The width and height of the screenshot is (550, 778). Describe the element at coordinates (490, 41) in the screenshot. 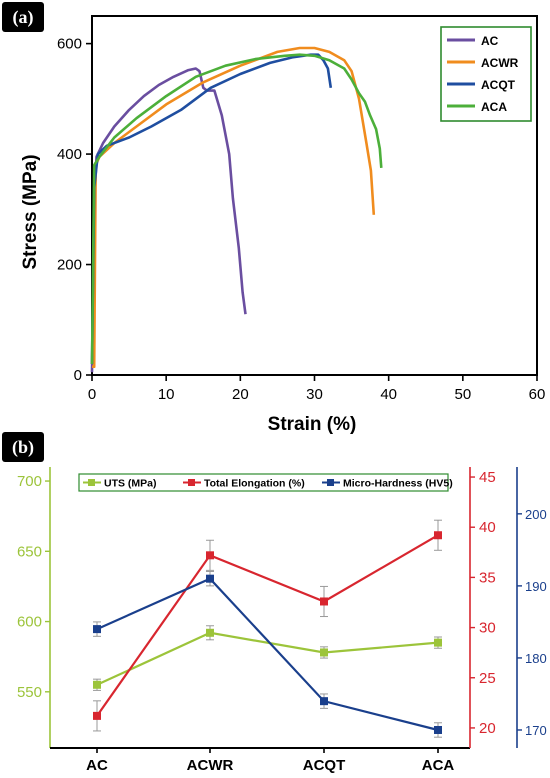

I see `legend-label-ac: AC` at that location.